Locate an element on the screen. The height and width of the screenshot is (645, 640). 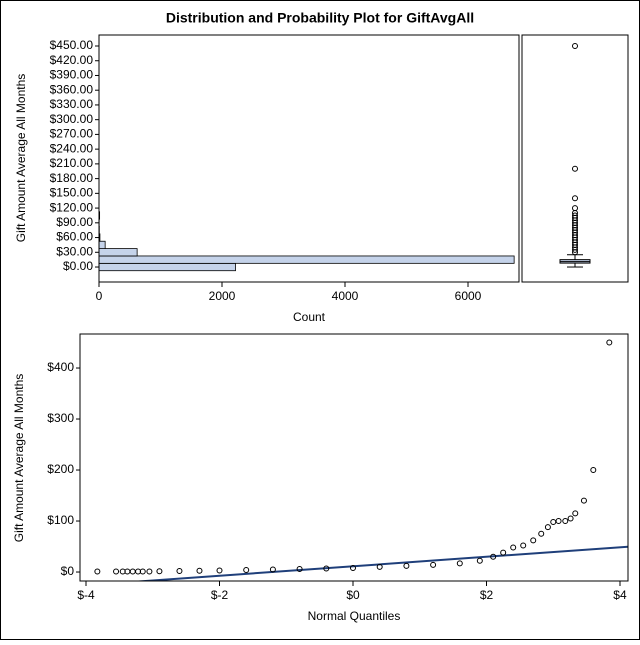
x-tick-label: $-2 is located at coordinates (220, 595).